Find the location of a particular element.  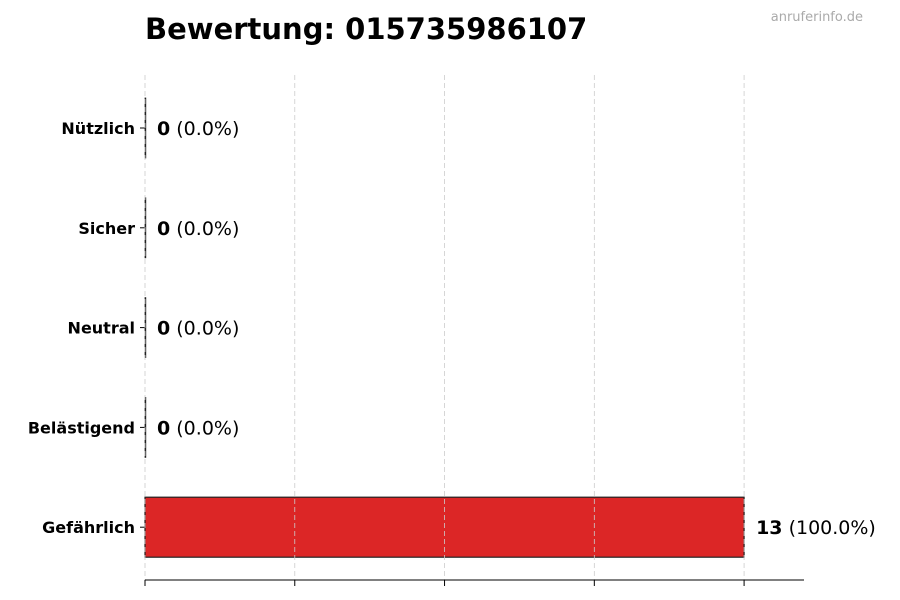

y-tick-label-0: Nützlich is located at coordinates (98, 128).